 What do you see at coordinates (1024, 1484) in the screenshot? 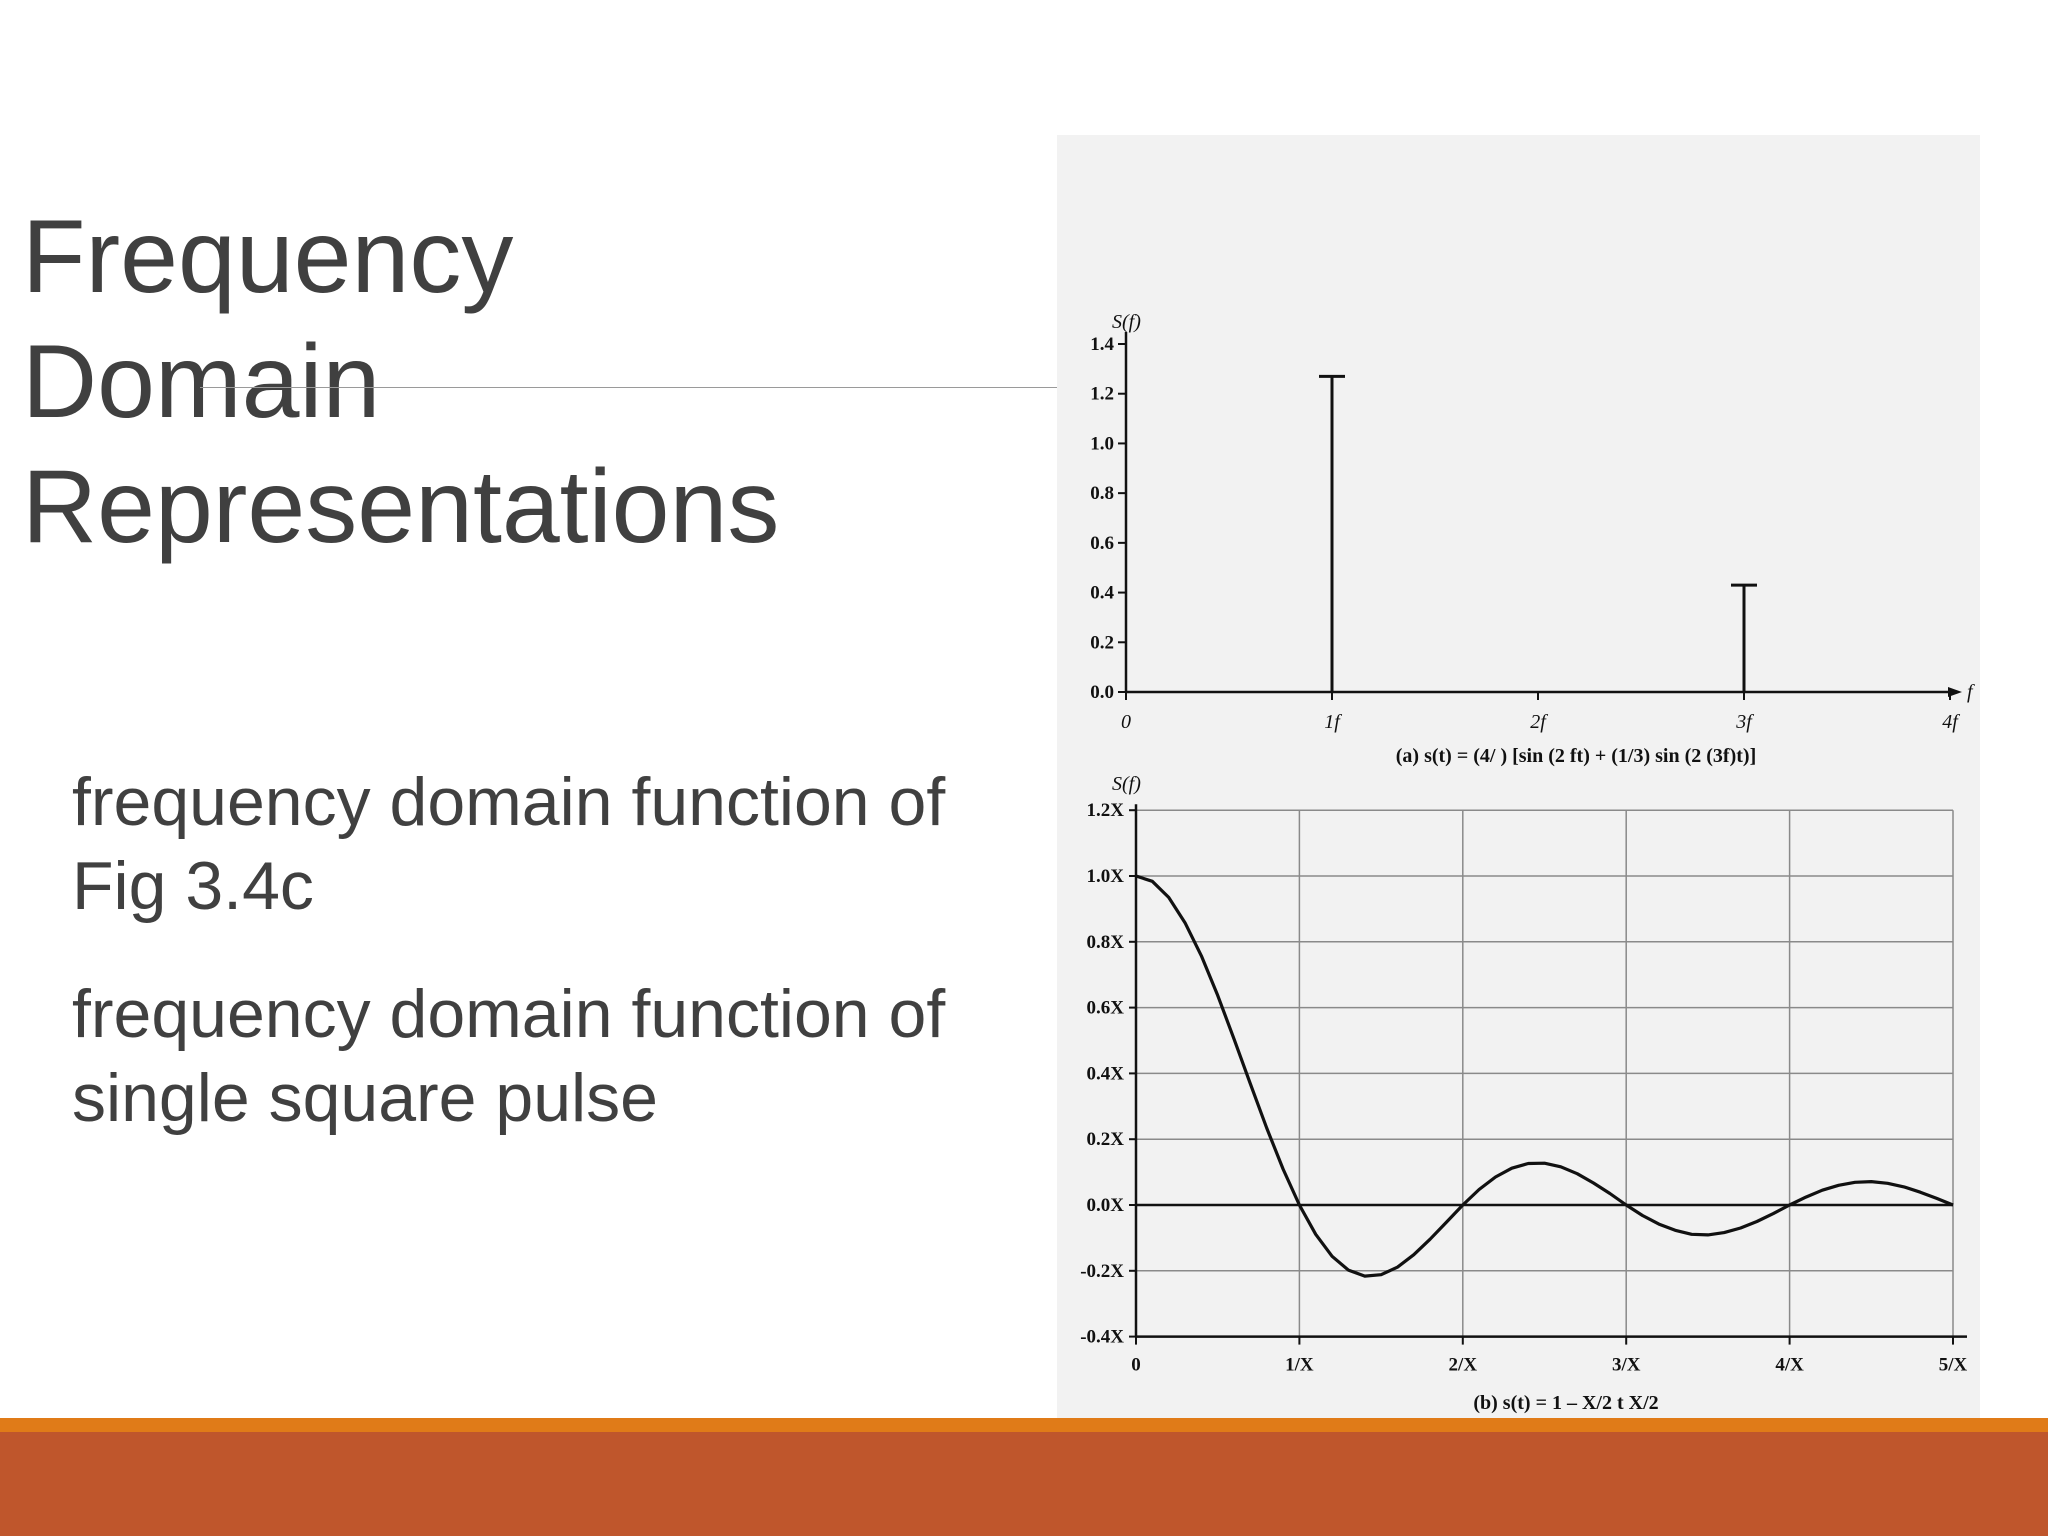
I see `footer-band` at bounding box center [1024, 1484].